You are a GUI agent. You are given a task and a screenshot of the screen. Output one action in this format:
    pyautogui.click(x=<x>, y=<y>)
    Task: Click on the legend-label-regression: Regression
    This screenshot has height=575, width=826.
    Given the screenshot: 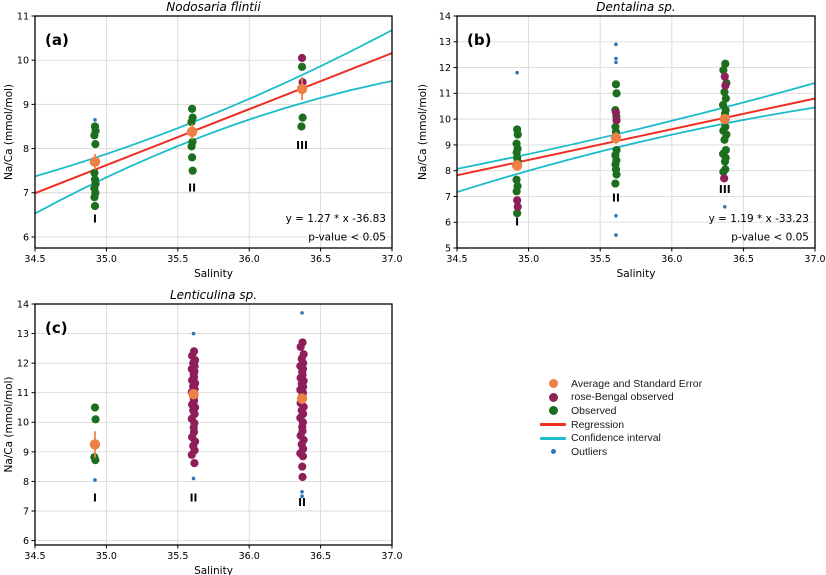 What is the action you would take?
    pyautogui.click(x=598, y=424)
    